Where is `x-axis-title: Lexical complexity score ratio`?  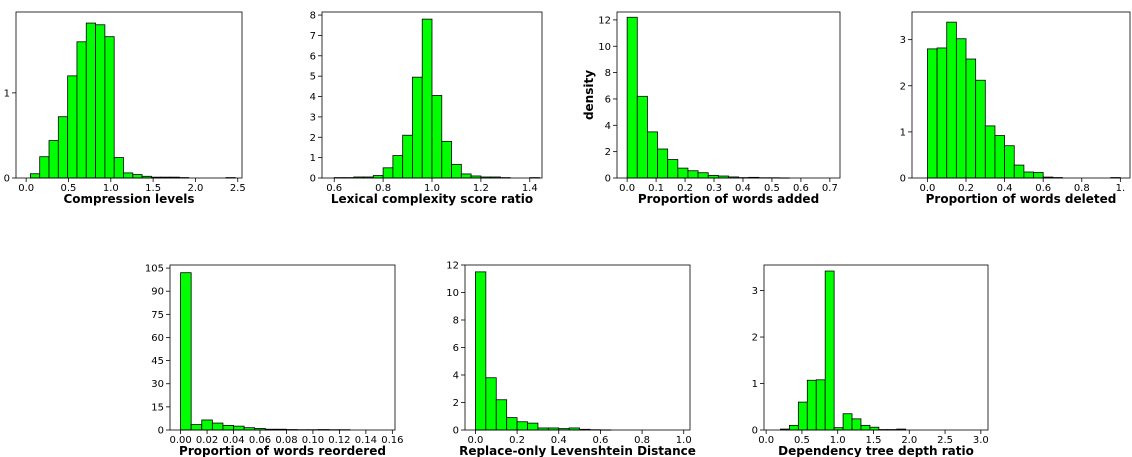 x-axis-title: Lexical complexity score ratio is located at coordinates (432, 199).